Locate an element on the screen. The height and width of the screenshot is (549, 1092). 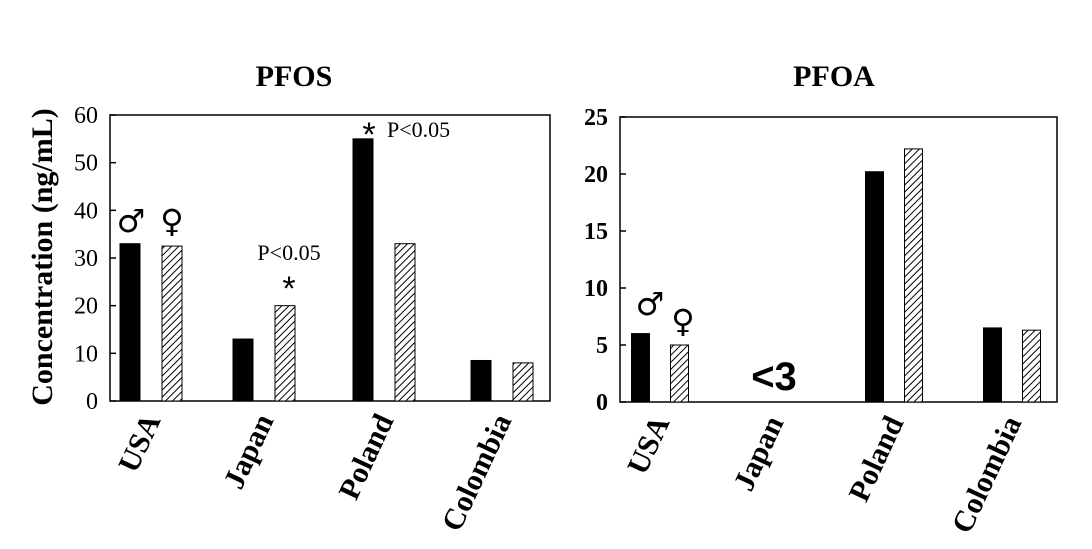
pfos-ytick-label: 50 is located at coordinates (86, 164).